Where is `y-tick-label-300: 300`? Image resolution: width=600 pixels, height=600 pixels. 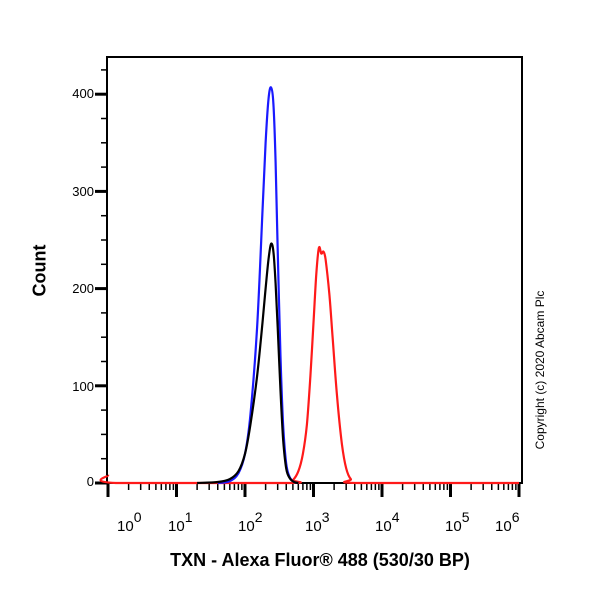 y-tick-label-300: 300 is located at coordinates (83, 191).